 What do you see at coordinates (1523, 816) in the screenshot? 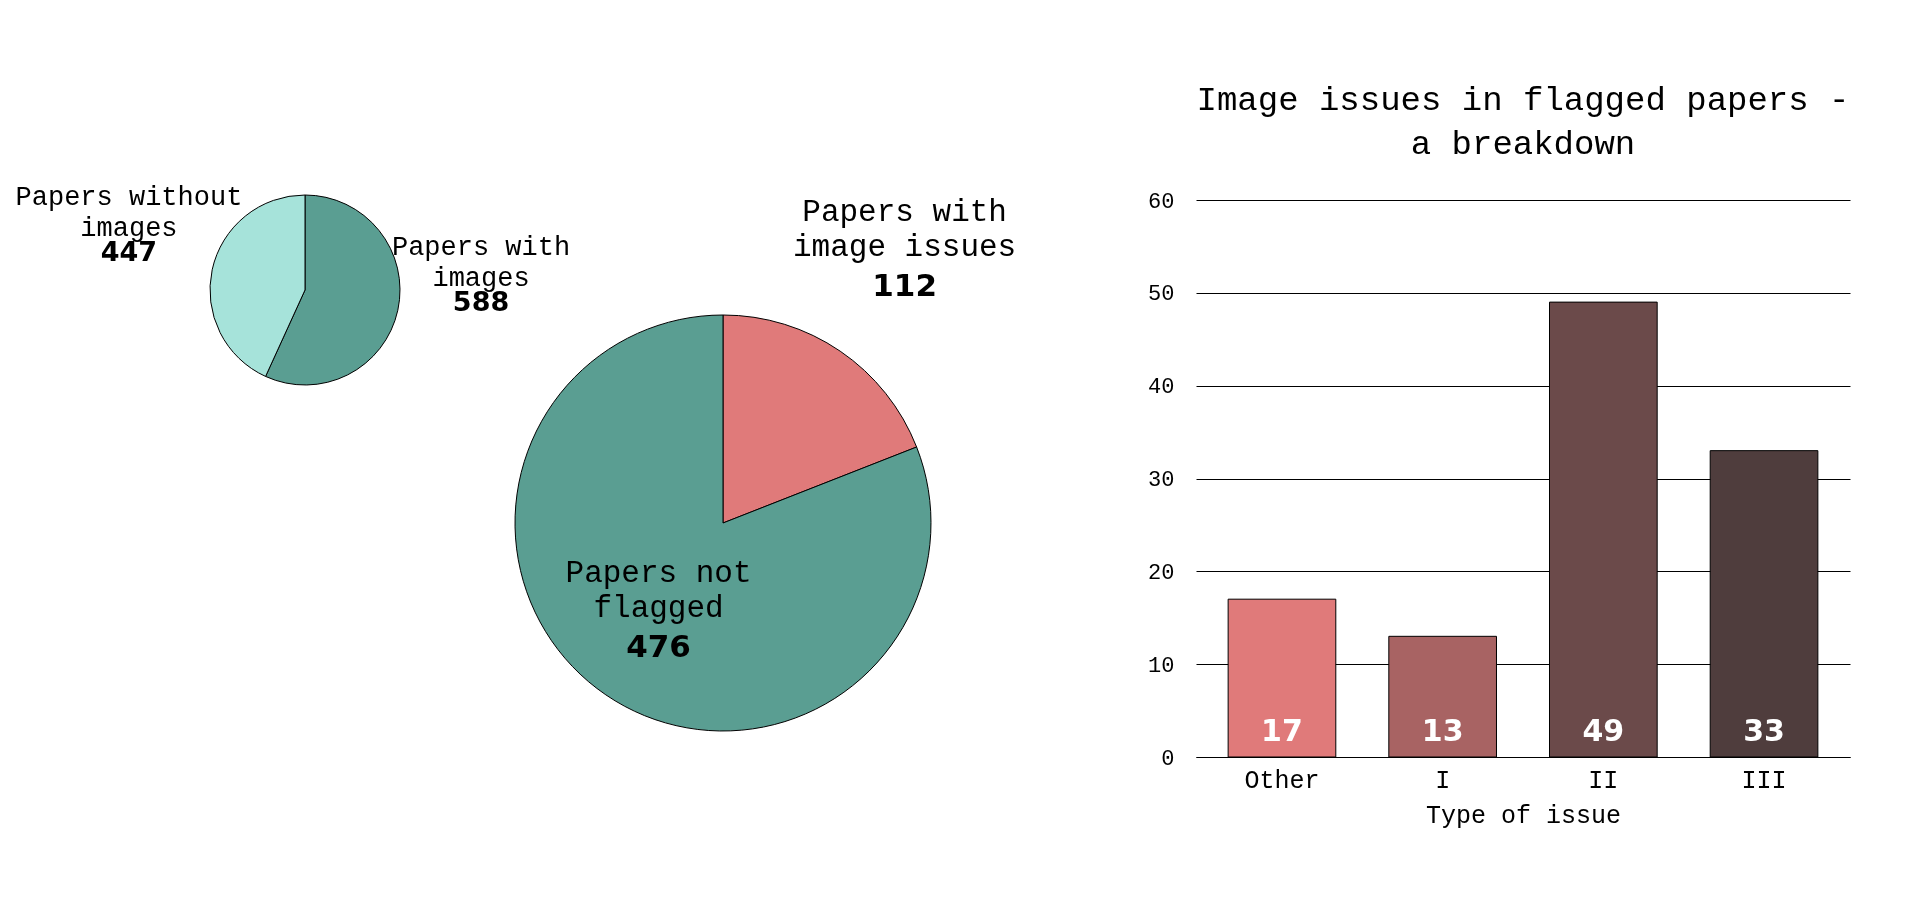
I see `x-axis-title: Type of issue` at bounding box center [1523, 816].